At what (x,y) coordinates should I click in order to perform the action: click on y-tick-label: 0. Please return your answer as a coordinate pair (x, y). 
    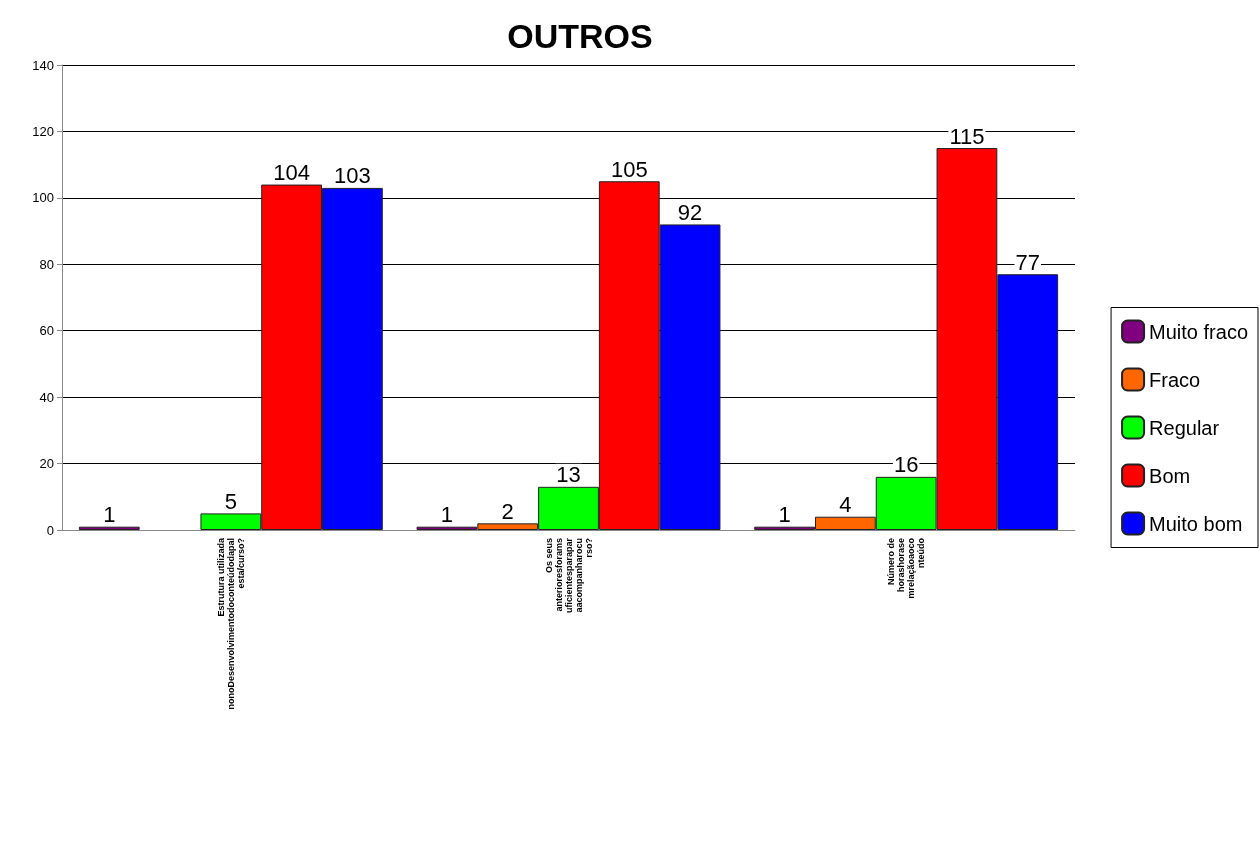
    Looking at the image, I should click on (50, 530).